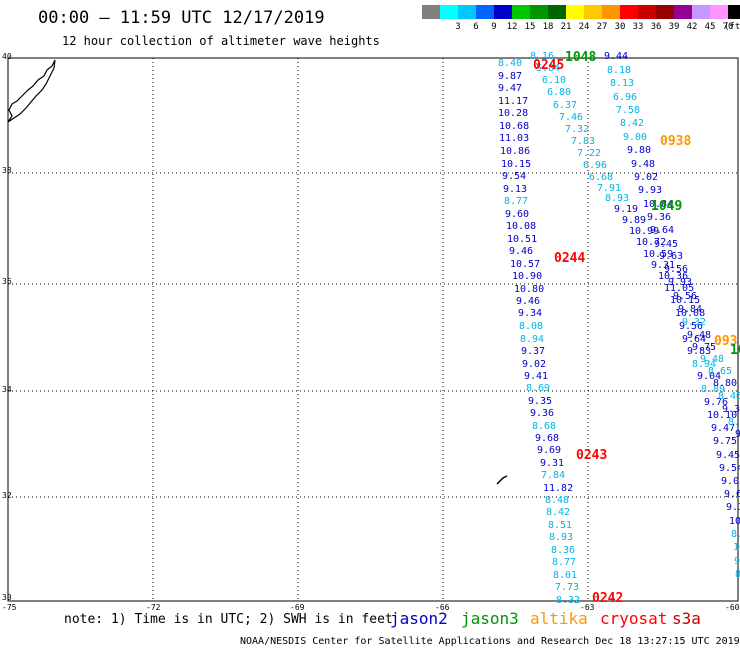 Image resolution: width=740 pixels, height=650 pixels. I want to click on wave-height-value: 9.83, so click(699, 351).